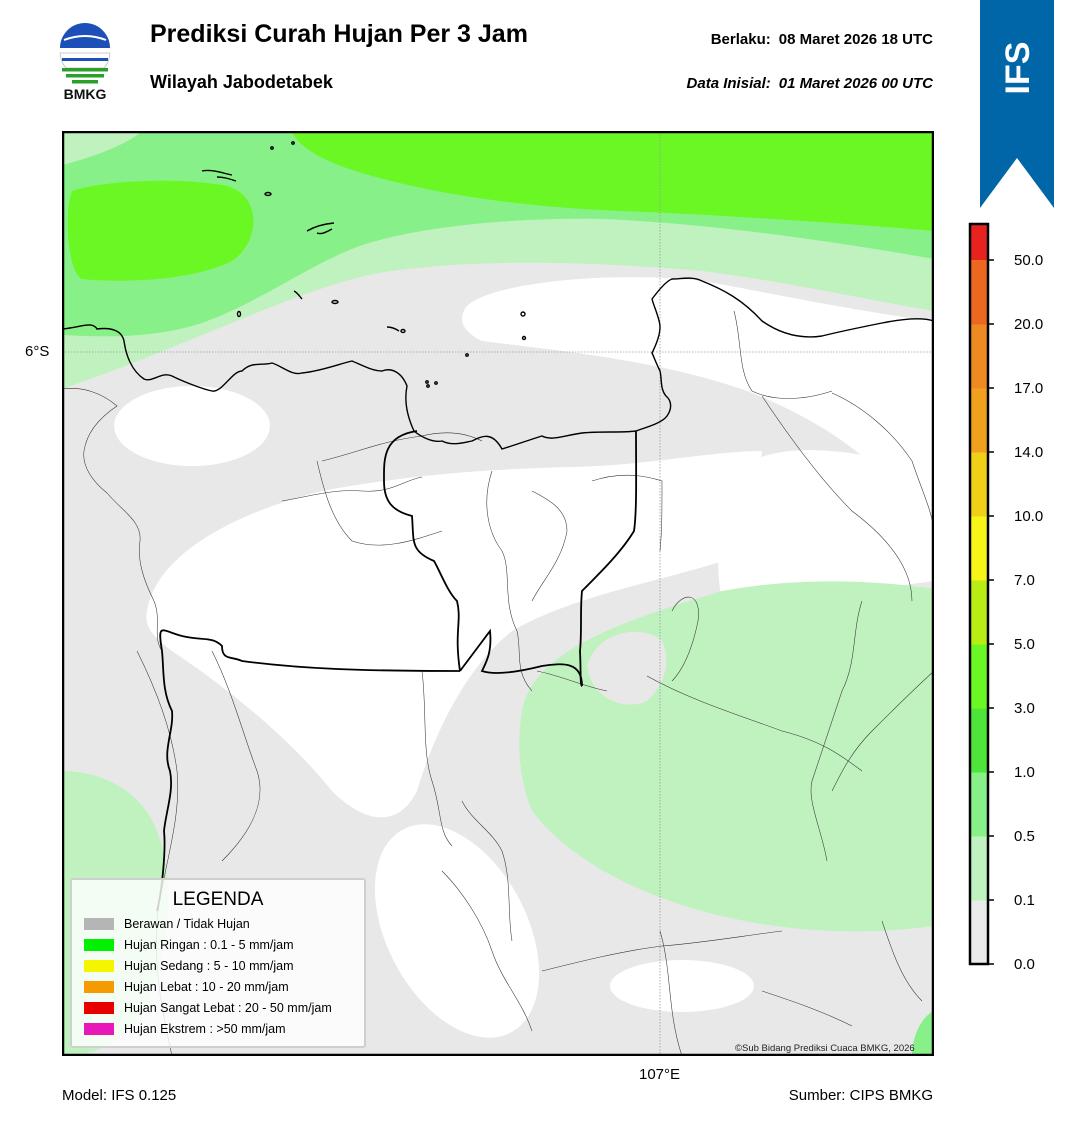 This screenshot has width=1072, height=1128. Describe the element at coordinates (192, 426) in the screenshot. I see `fill-white-west` at that location.